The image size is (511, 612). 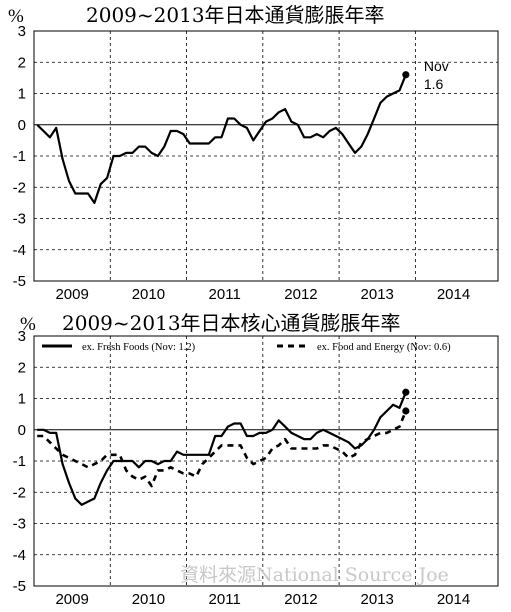 I want to click on cpi-y-axis: 3 2 1 0 -1 -2 -3 -4 -5, so click(x=19, y=156).